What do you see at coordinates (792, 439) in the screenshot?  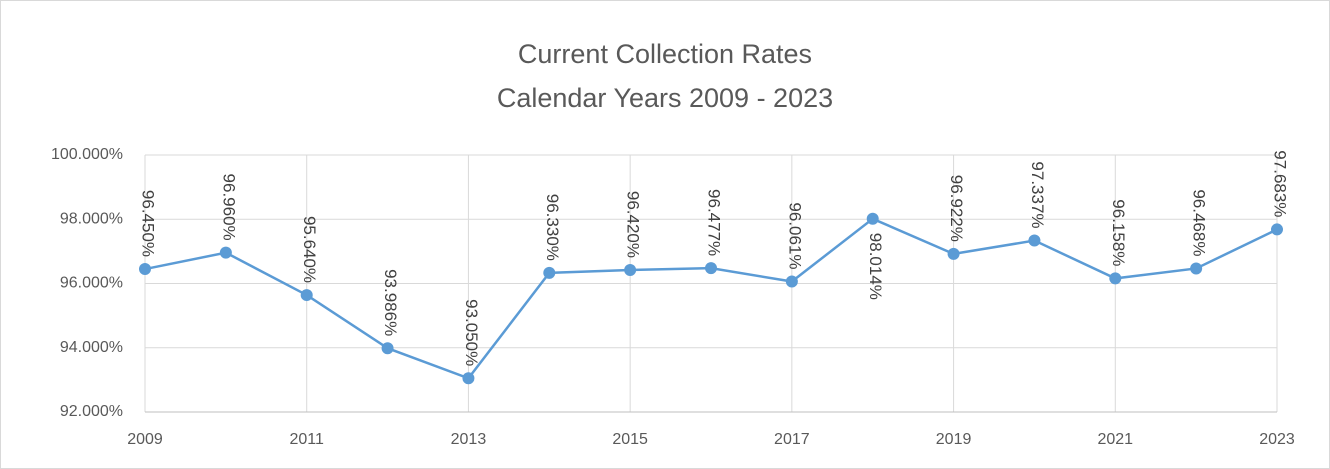 I see `x-tick-label: 2017` at bounding box center [792, 439].